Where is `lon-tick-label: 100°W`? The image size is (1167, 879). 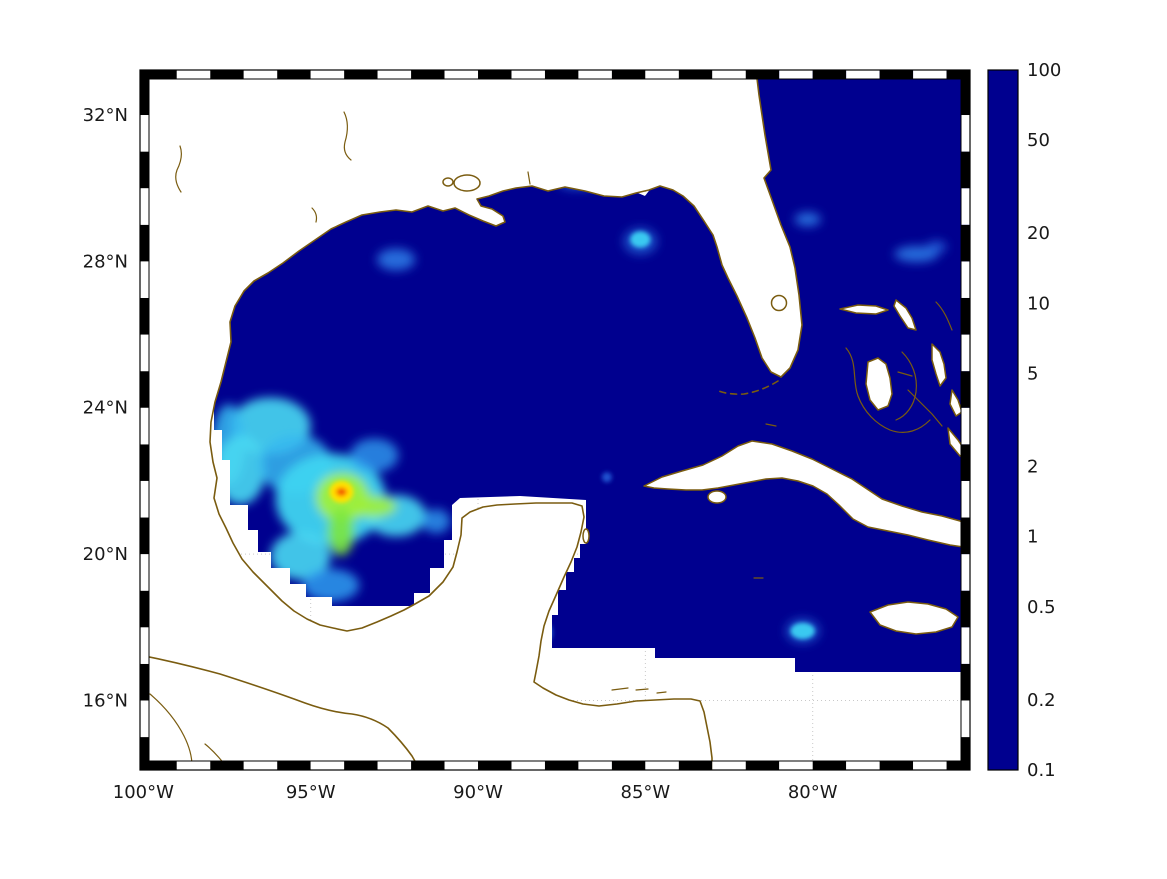
lon-tick-label: 100°W is located at coordinates (143, 792).